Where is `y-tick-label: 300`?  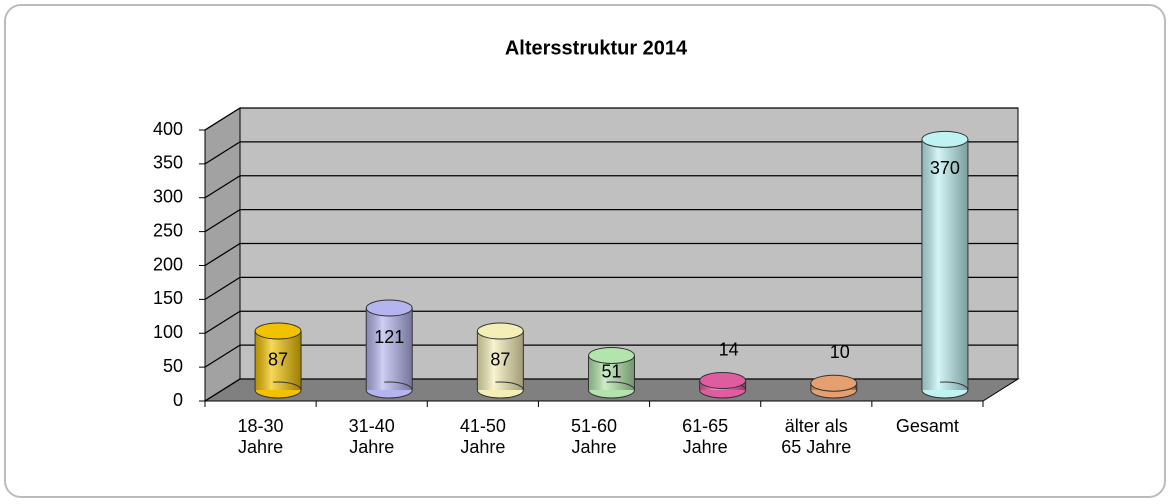 y-tick-label: 300 is located at coordinates (168, 197).